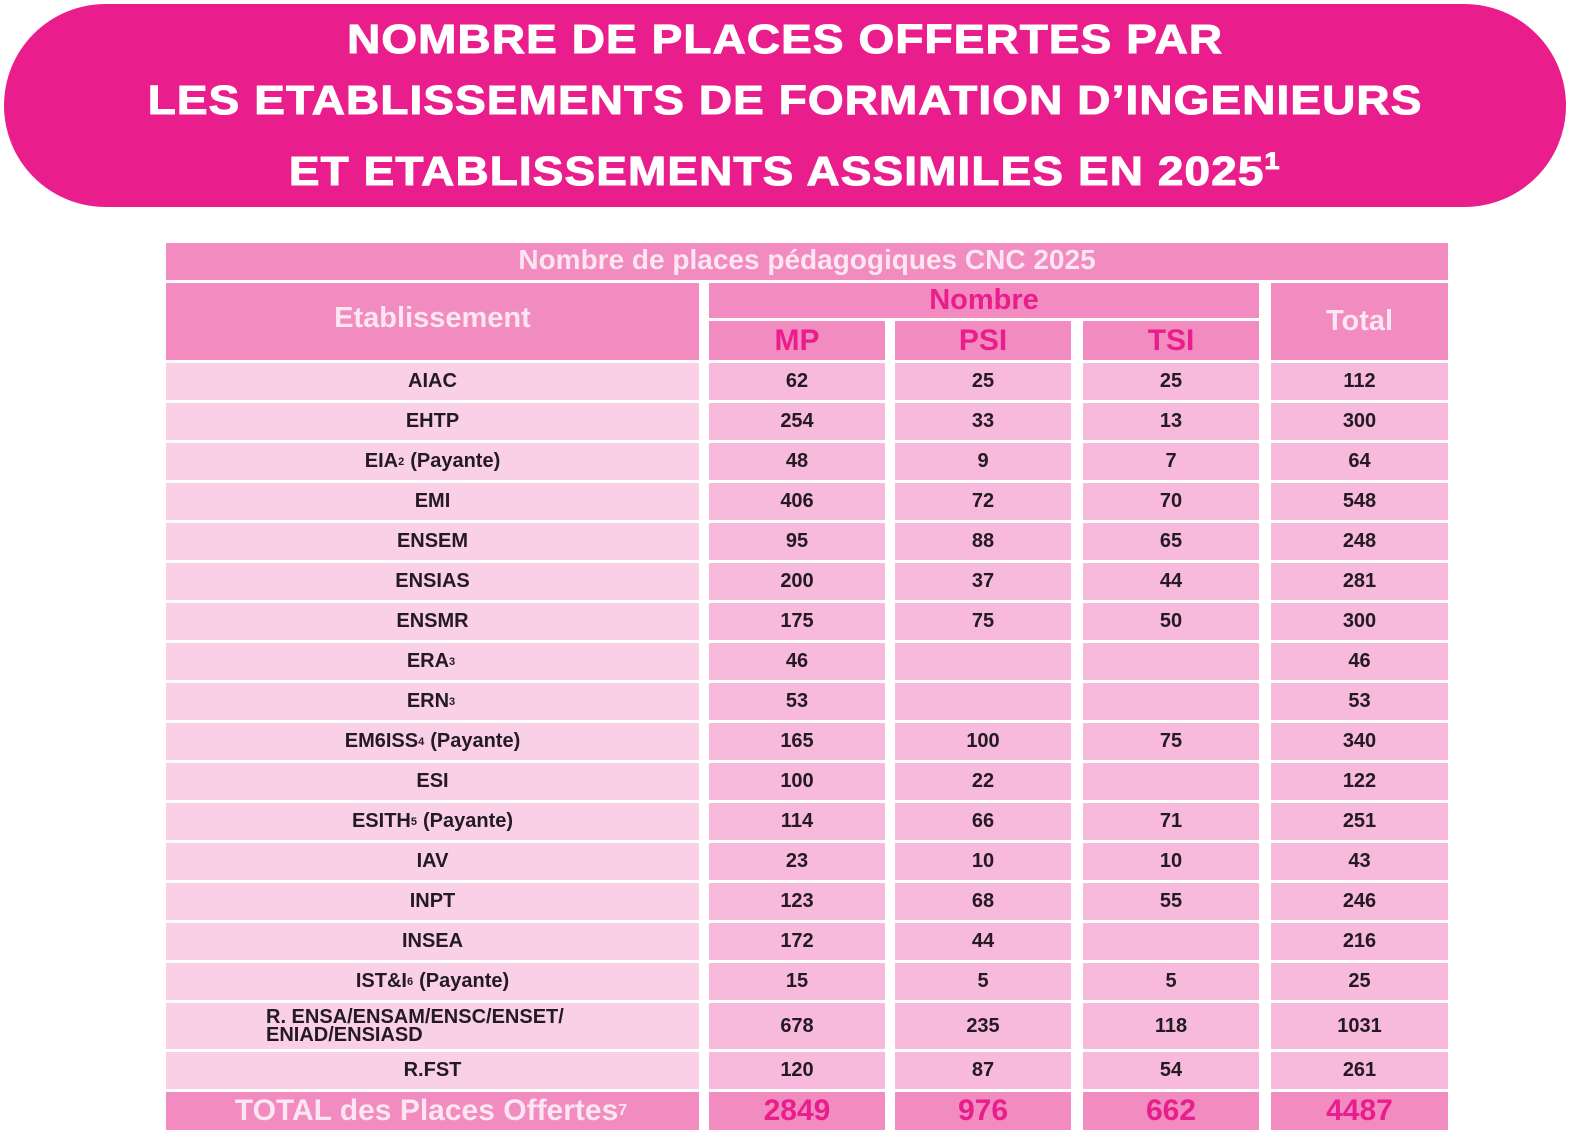 The width and height of the screenshot is (1592, 1140). What do you see at coordinates (797, 1026) in the screenshot?
I see `cell-mp: 678` at bounding box center [797, 1026].